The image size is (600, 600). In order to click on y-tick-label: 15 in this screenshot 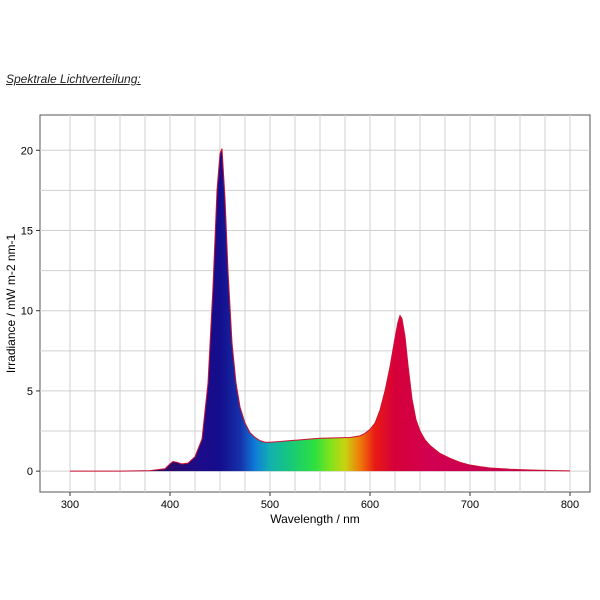, I will do `click(27, 232)`.